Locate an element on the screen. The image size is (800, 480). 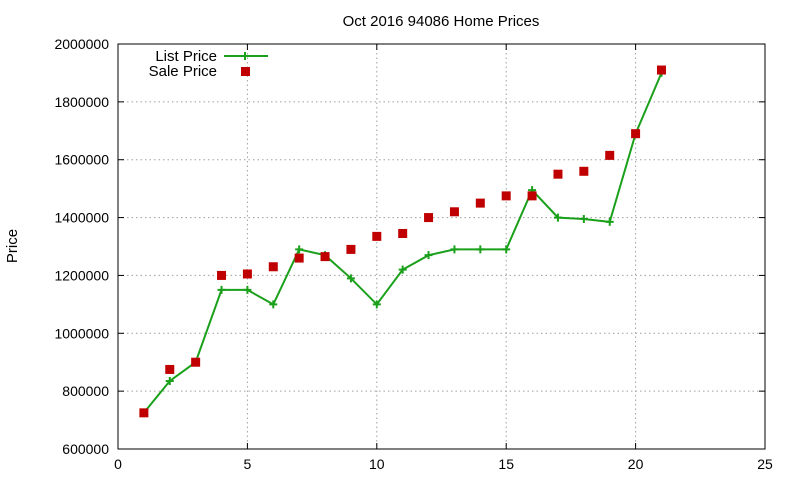
x-tick-label: 15 is located at coordinates (506, 464).